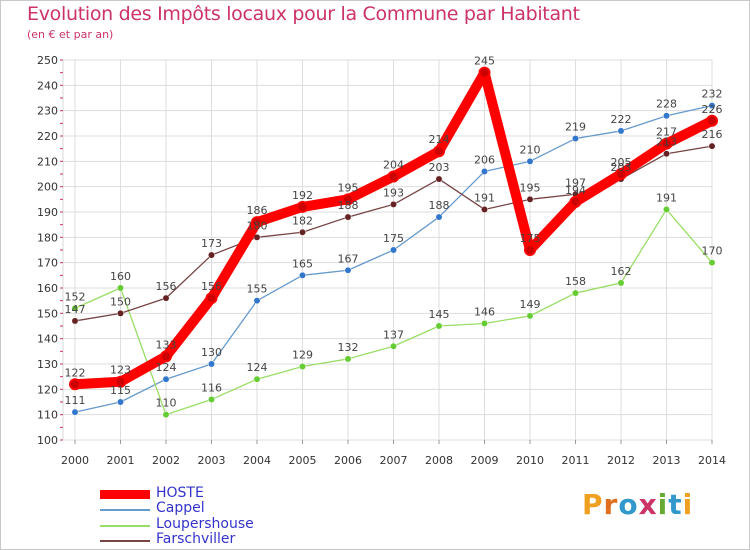 The height and width of the screenshot is (550, 750). Describe the element at coordinates (621, 460) in the screenshot. I see `x-tick-label: 2012` at that location.